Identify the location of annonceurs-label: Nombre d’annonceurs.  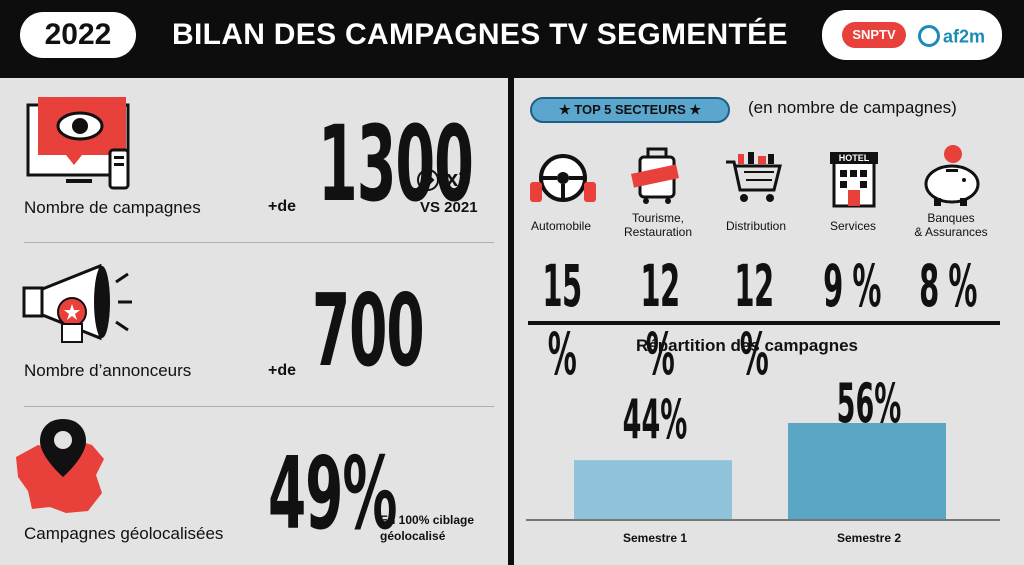
(108, 370).